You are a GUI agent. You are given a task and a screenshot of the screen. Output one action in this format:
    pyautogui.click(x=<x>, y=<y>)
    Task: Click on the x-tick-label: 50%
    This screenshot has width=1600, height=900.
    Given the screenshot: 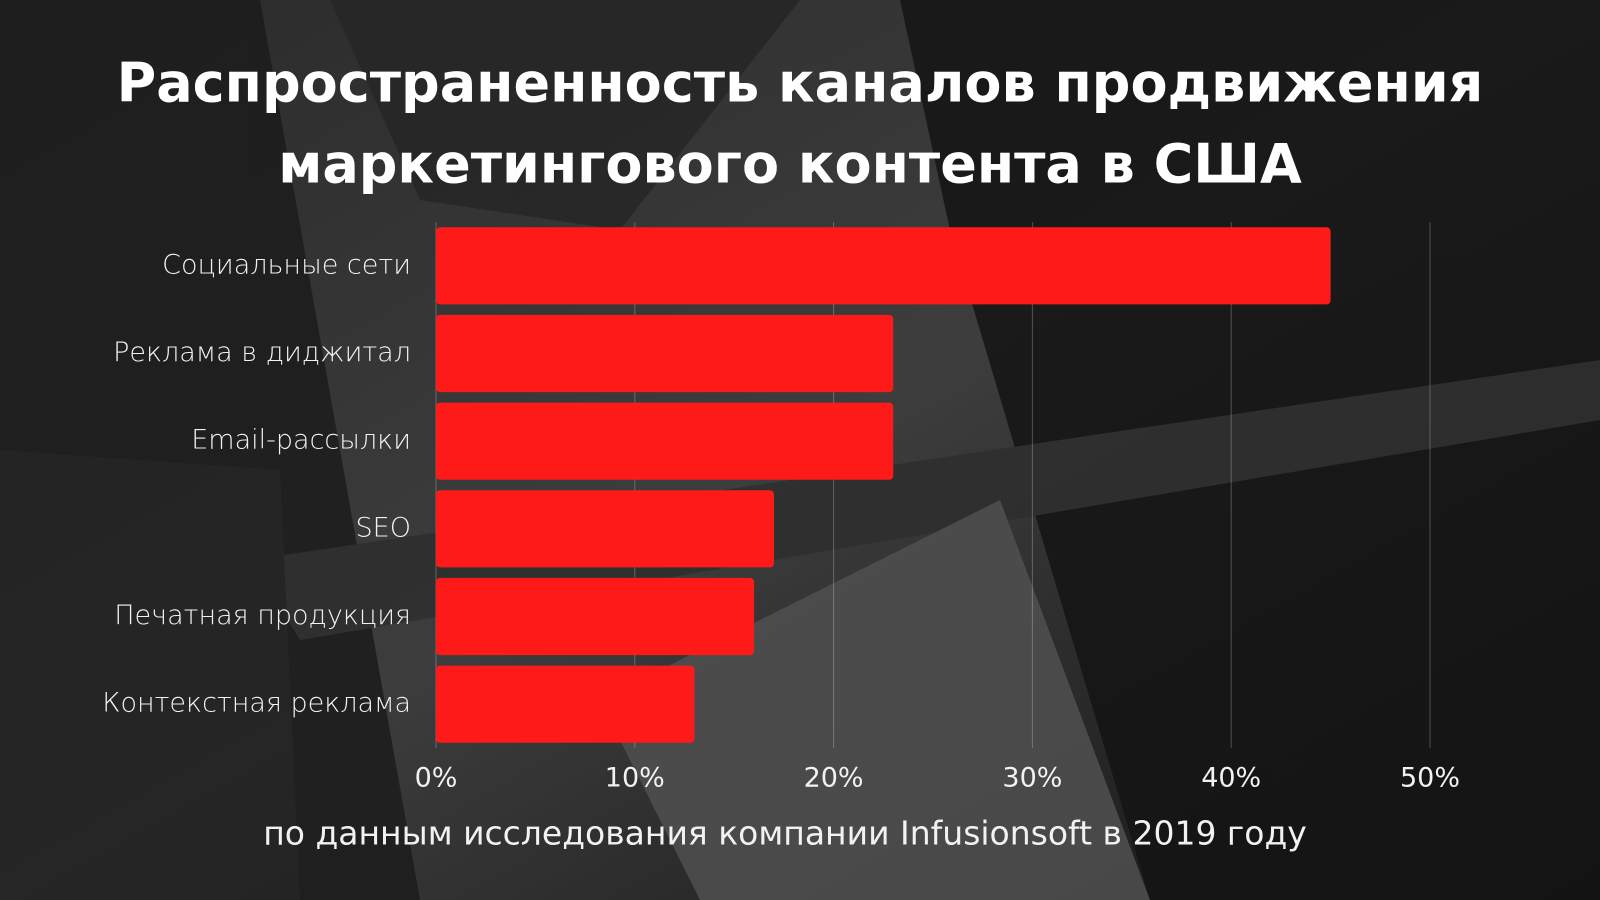 What is the action you would take?
    pyautogui.click(x=1430, y=778)
    